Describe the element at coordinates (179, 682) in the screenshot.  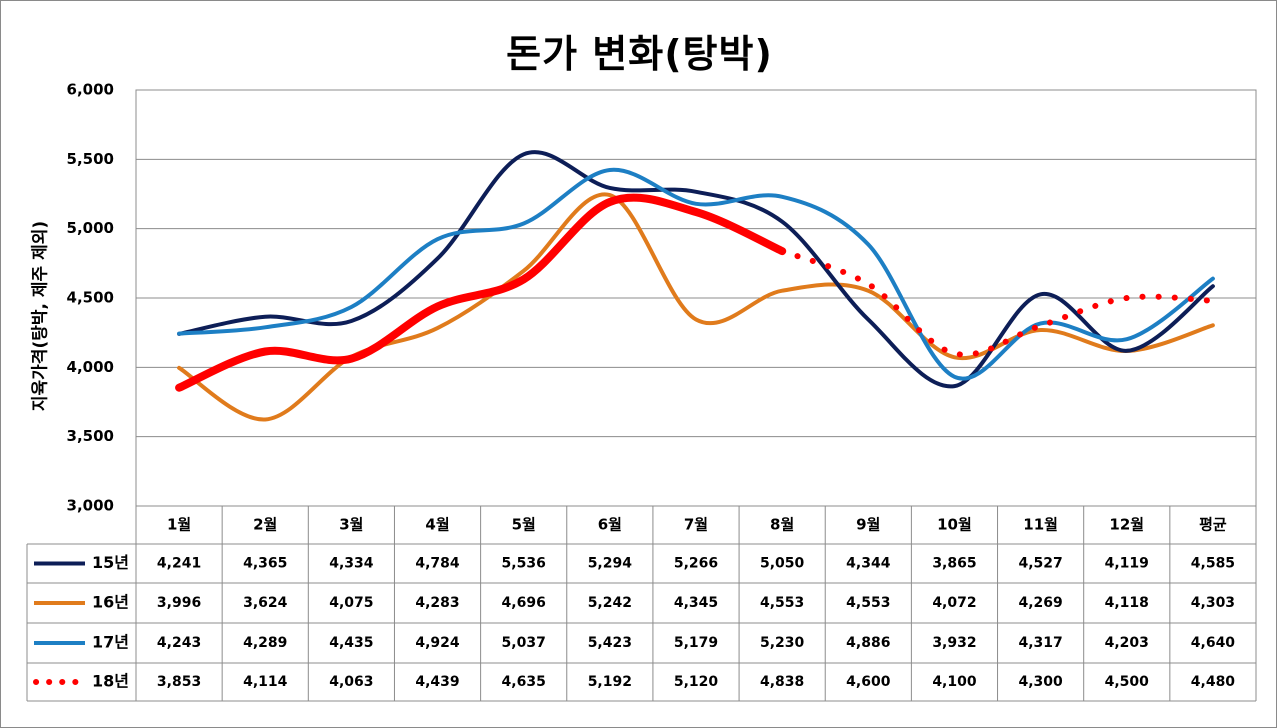
I see `table-cell-value: 3,853` at that location.